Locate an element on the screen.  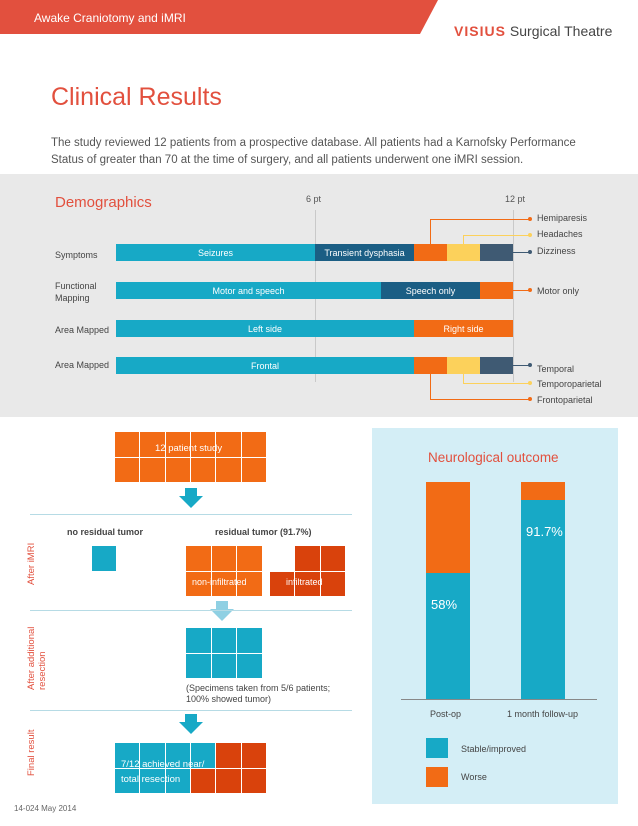
connector-headaches-v is located at coordinates (463, 239).